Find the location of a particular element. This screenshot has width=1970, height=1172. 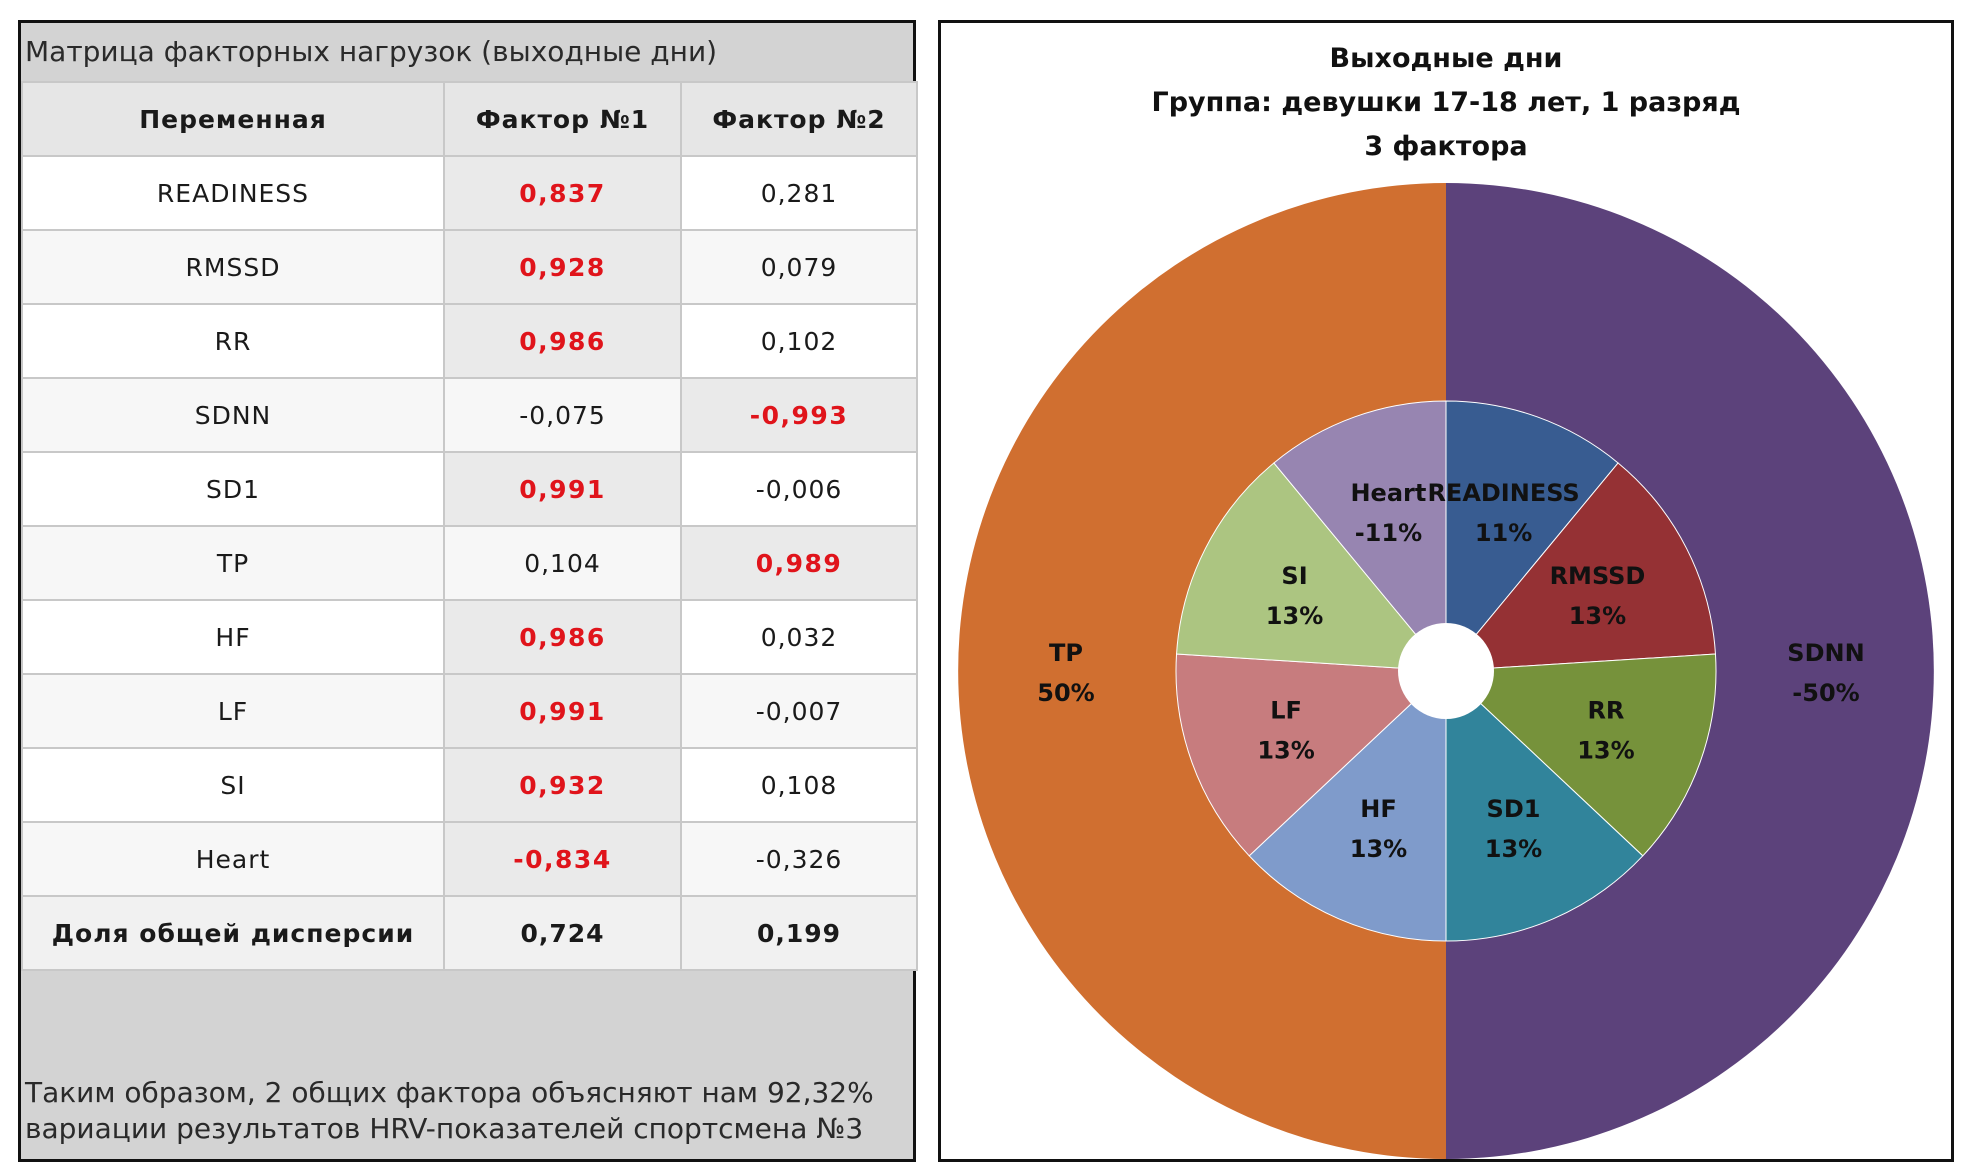

chart-title-line-3: 3 фактора is located at coordinates (1445, 146).